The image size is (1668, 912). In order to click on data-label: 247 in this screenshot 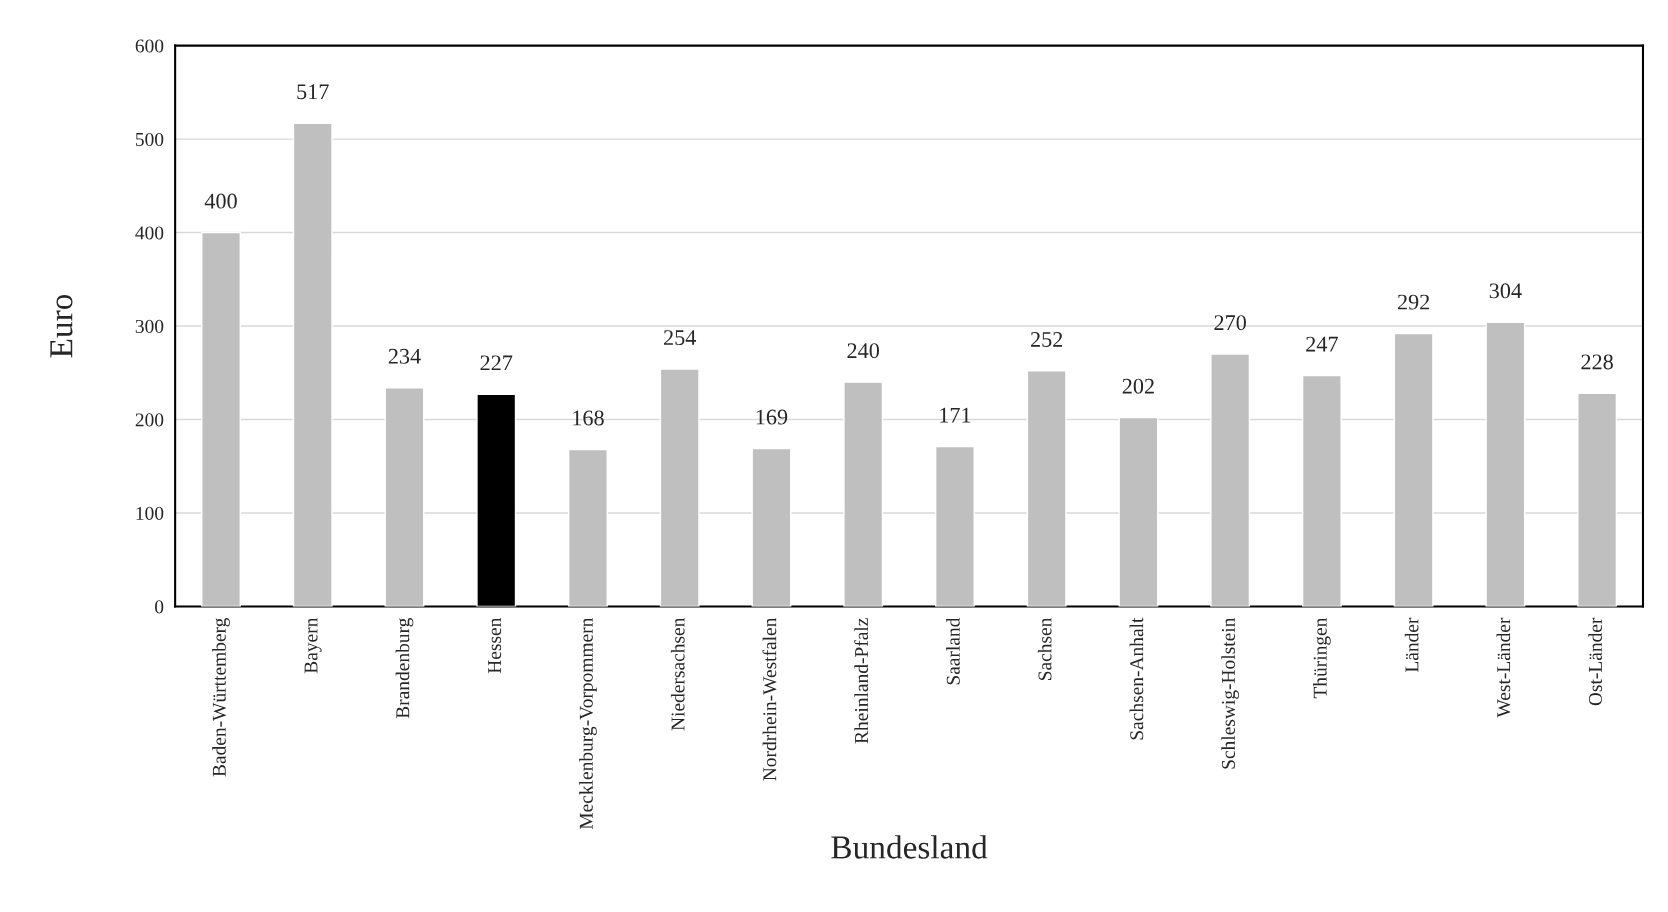, I will do `click(1322, 344)`.